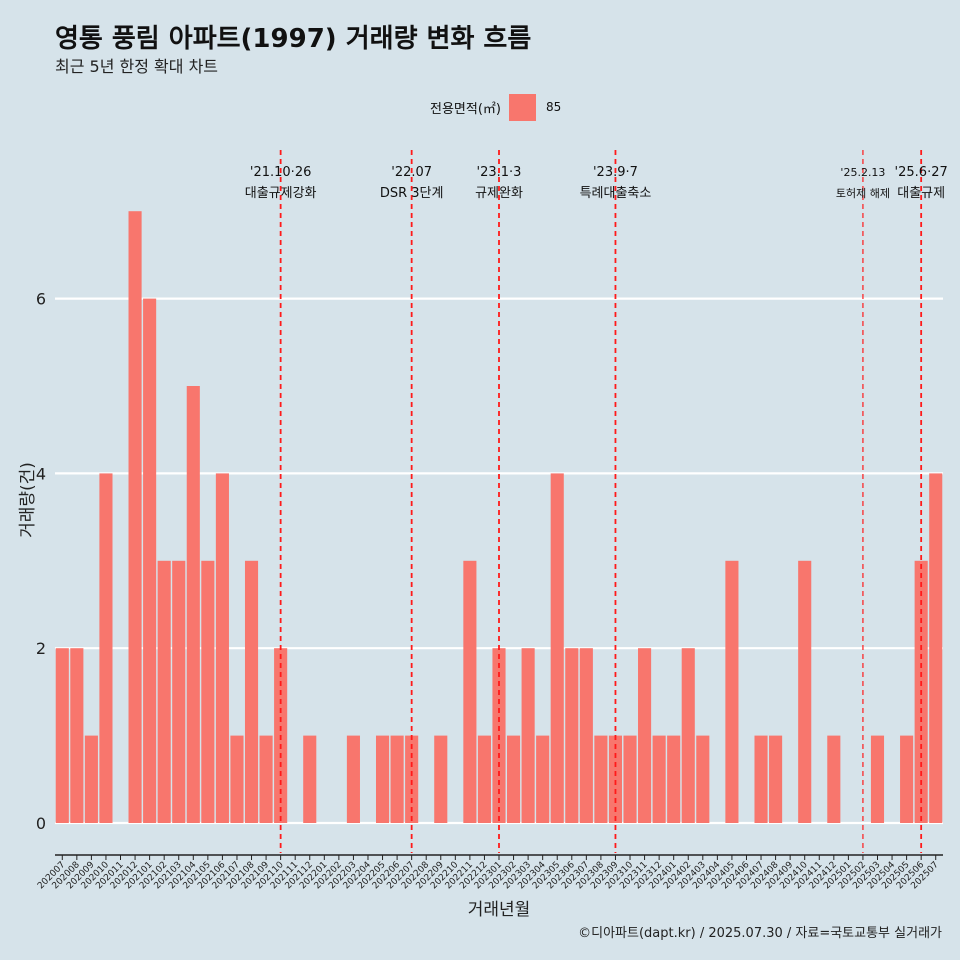 This screenshot has height=960, width=960. Describe the element at coordinates (499, 172) in the screenshot. I see `event-date: '23.1·3` at that location.